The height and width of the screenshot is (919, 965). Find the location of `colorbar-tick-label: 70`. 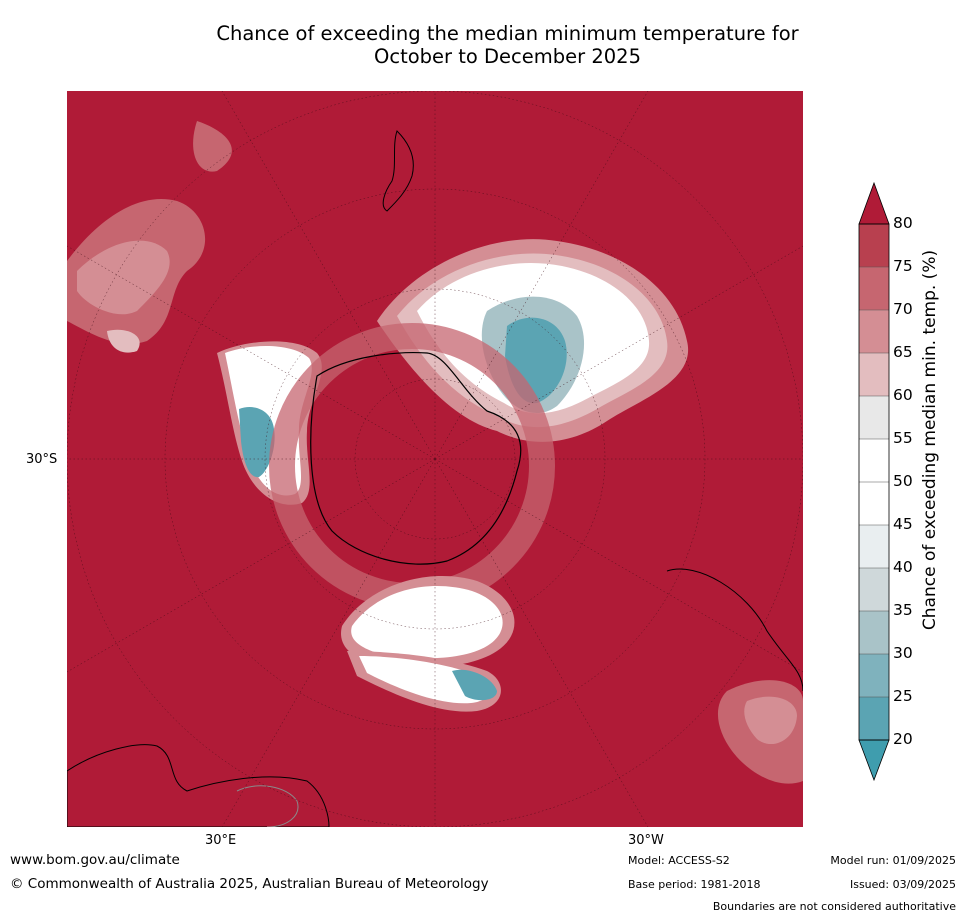

colorbar-tick-label: 70 is located at coordinates (903, 309).